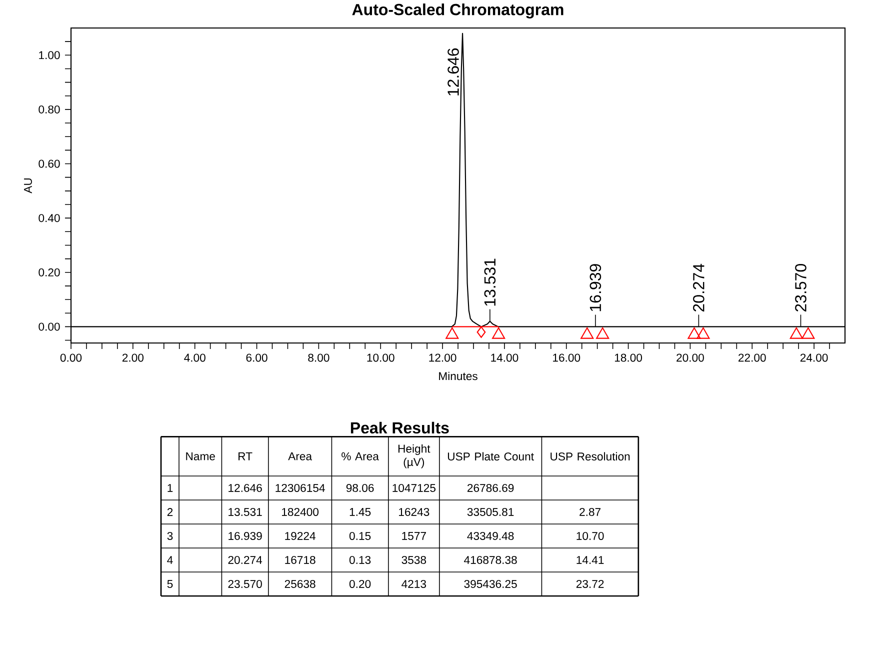  I want to click on text: 1577, so click(414, 536).